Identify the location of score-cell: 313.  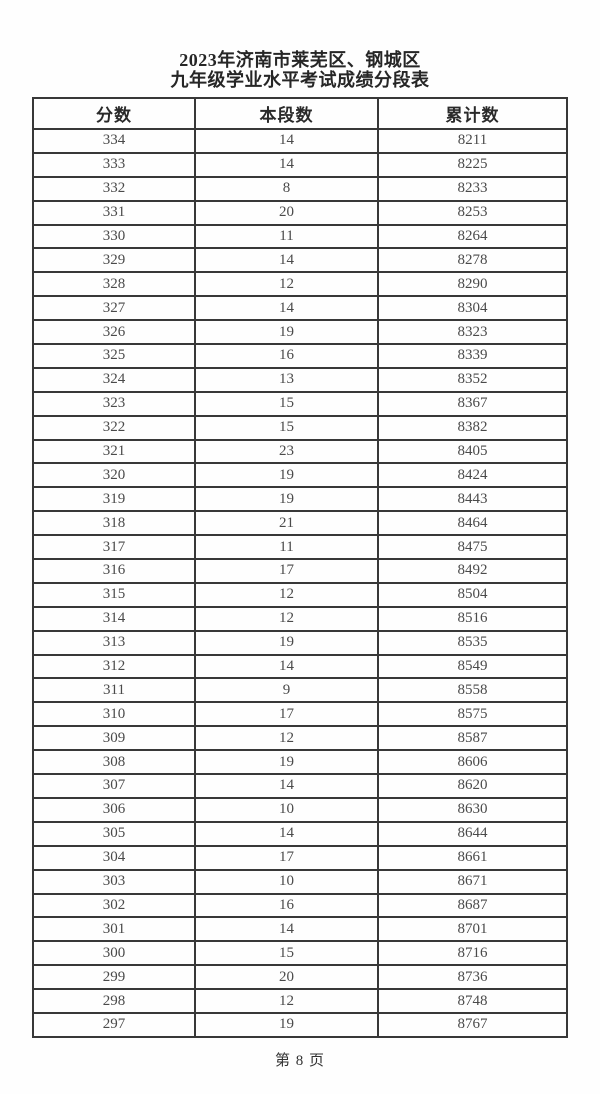
(114, 642).